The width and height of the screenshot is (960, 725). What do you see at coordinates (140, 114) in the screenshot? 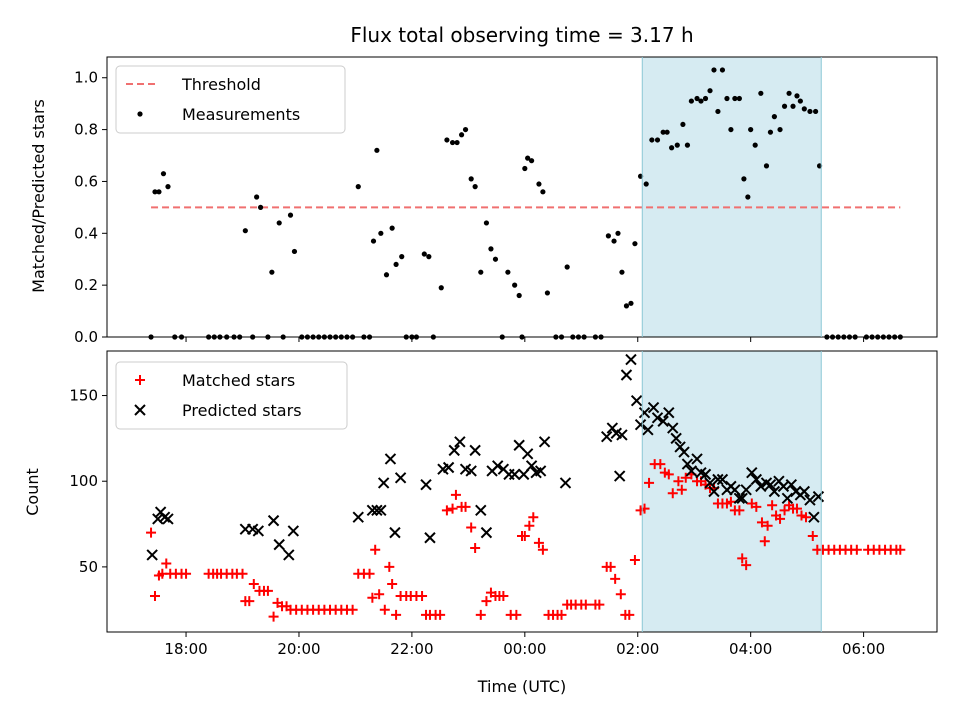
I see `legend-measurements-swatch` at bounding box center [140, 114].